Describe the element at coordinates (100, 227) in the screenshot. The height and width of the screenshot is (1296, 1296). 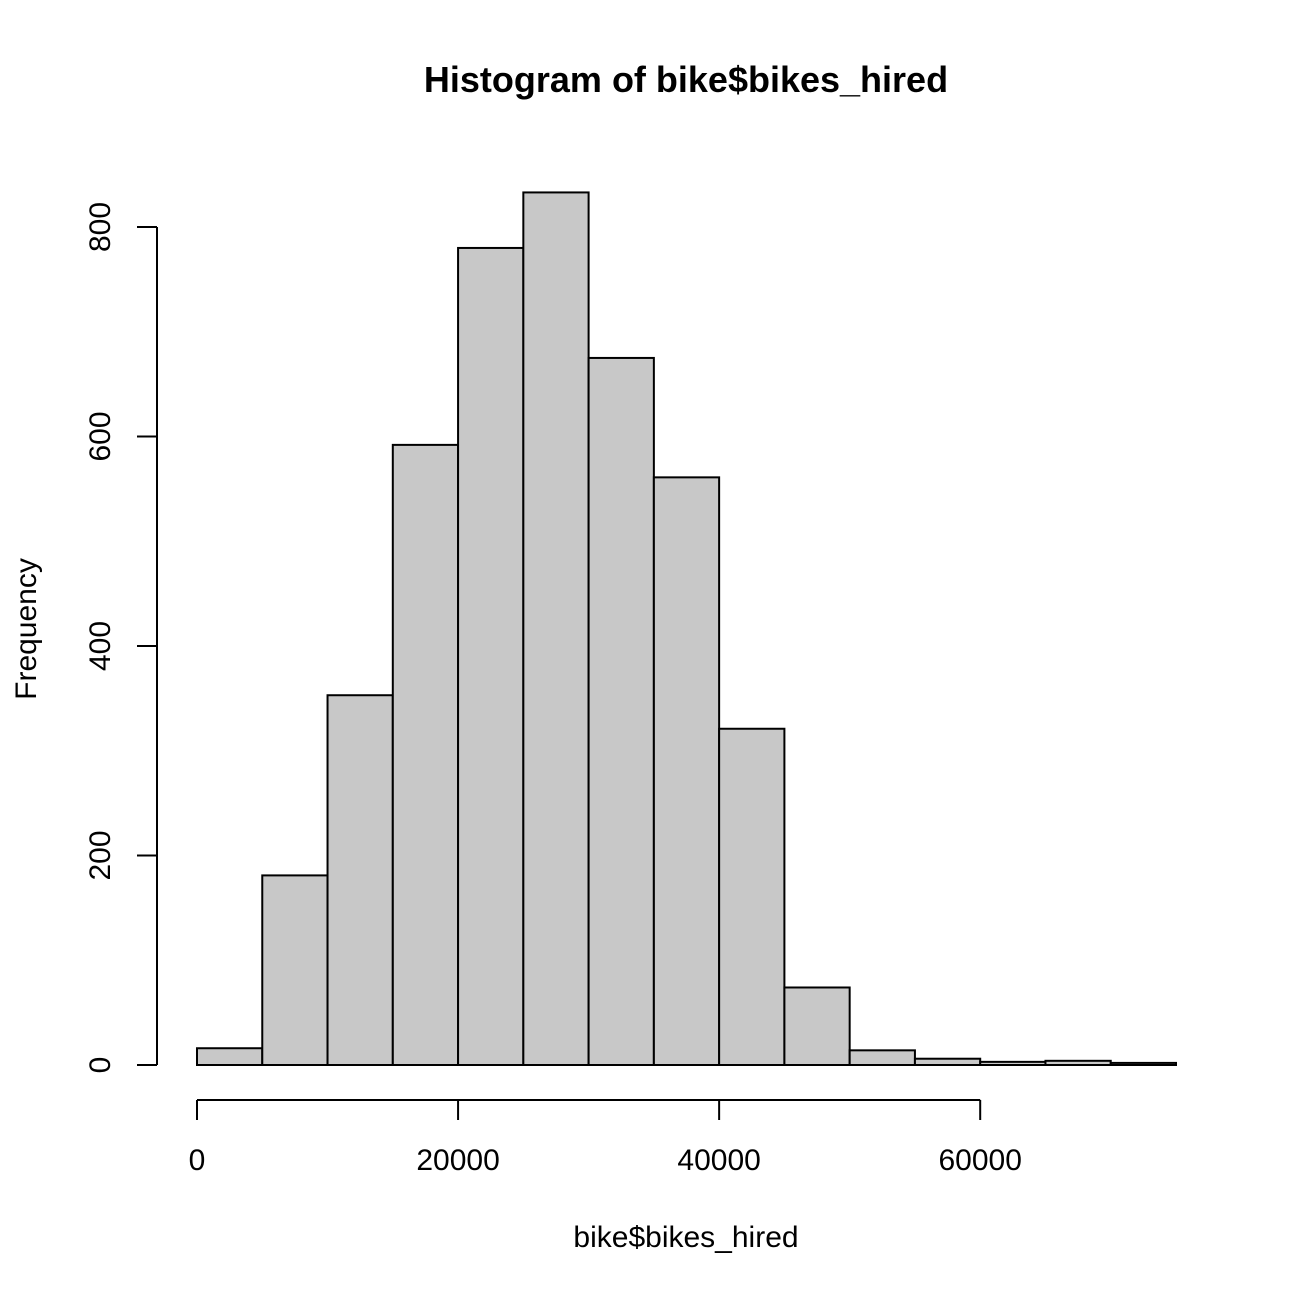
I see `y-tick-label: 800` at that location.